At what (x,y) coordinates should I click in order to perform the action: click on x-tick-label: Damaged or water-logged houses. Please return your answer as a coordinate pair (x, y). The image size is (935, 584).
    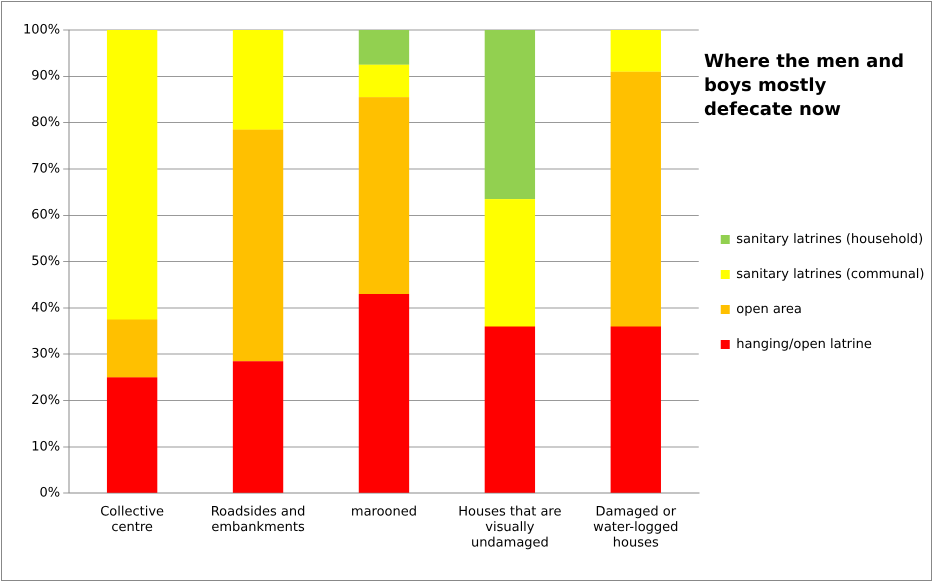
    Looking at the image, I should click on (635, 527).